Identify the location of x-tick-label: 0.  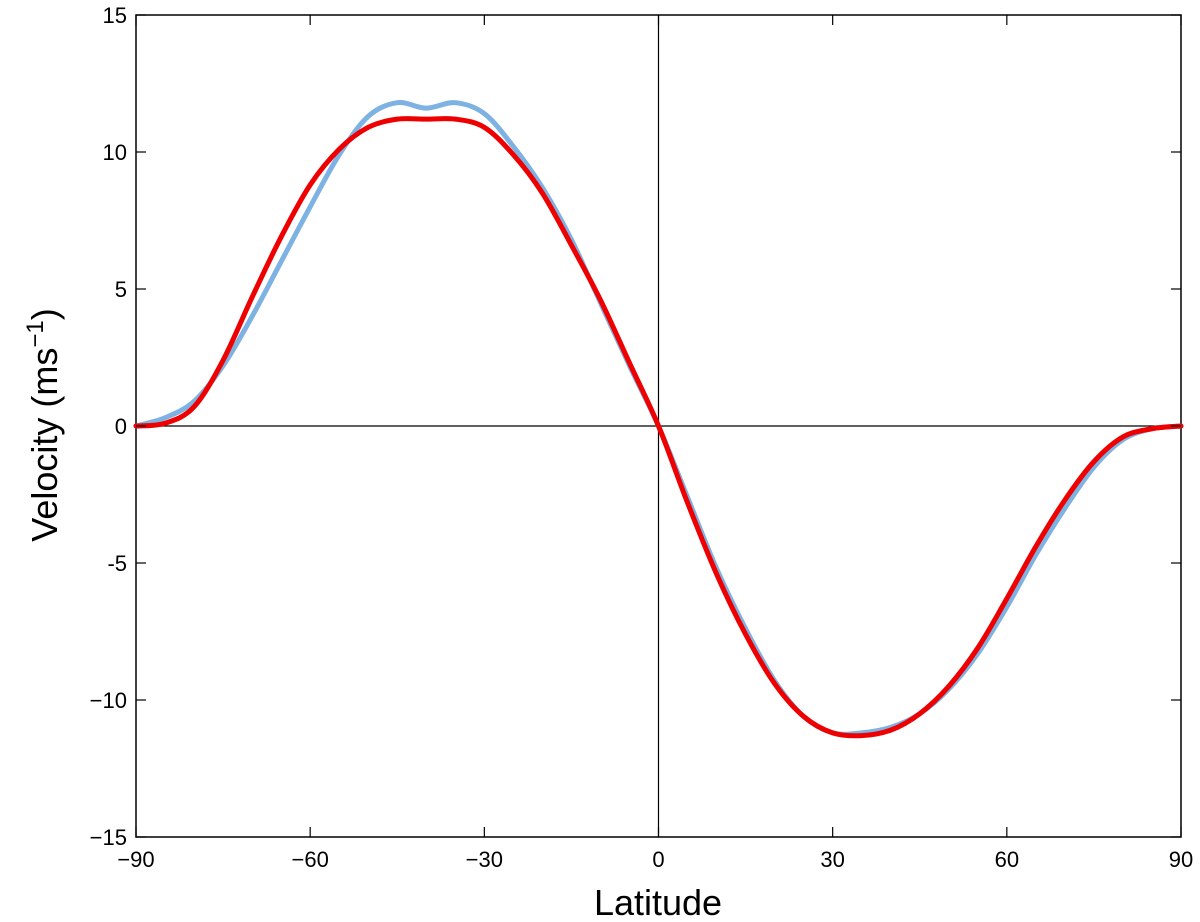
(658, 859).